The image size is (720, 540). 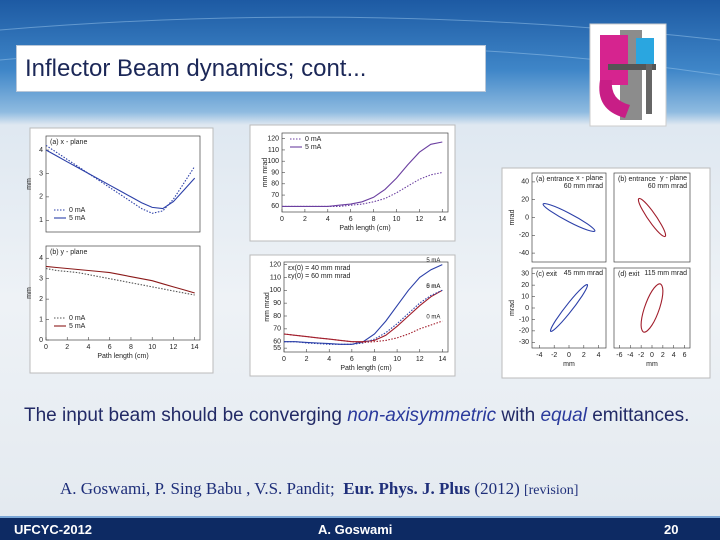 I want to click on citation-note: [revision], so click(x=551, y=490).